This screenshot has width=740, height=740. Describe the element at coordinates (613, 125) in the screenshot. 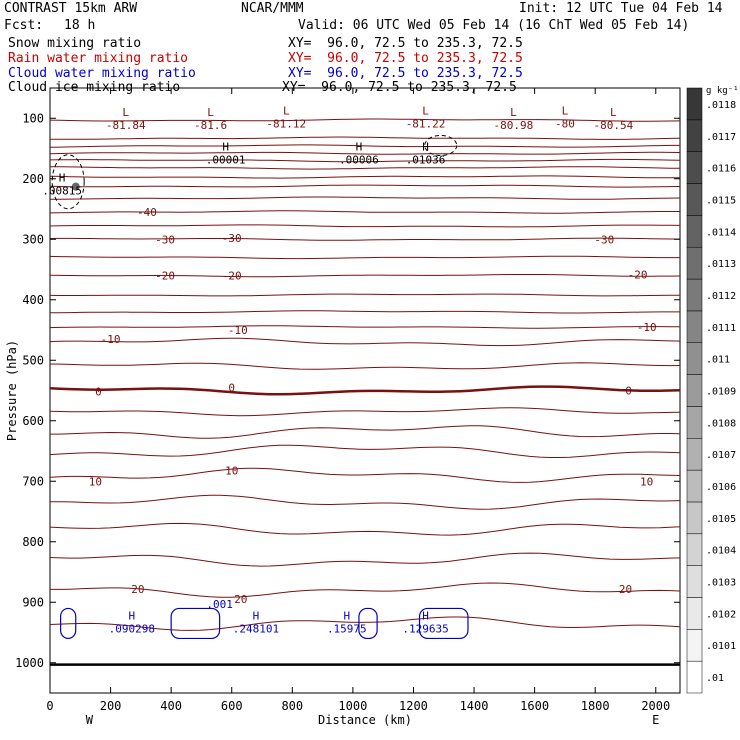

I see `temperature-min-value: -80.54` at that location.